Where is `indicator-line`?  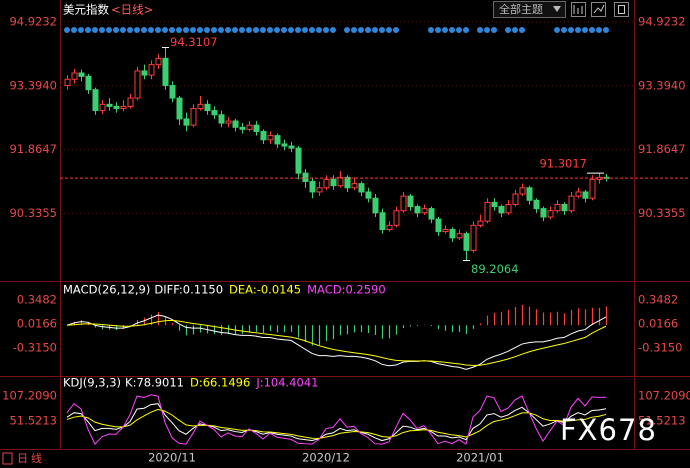 indicator-line is located at coordinates (336, 342).